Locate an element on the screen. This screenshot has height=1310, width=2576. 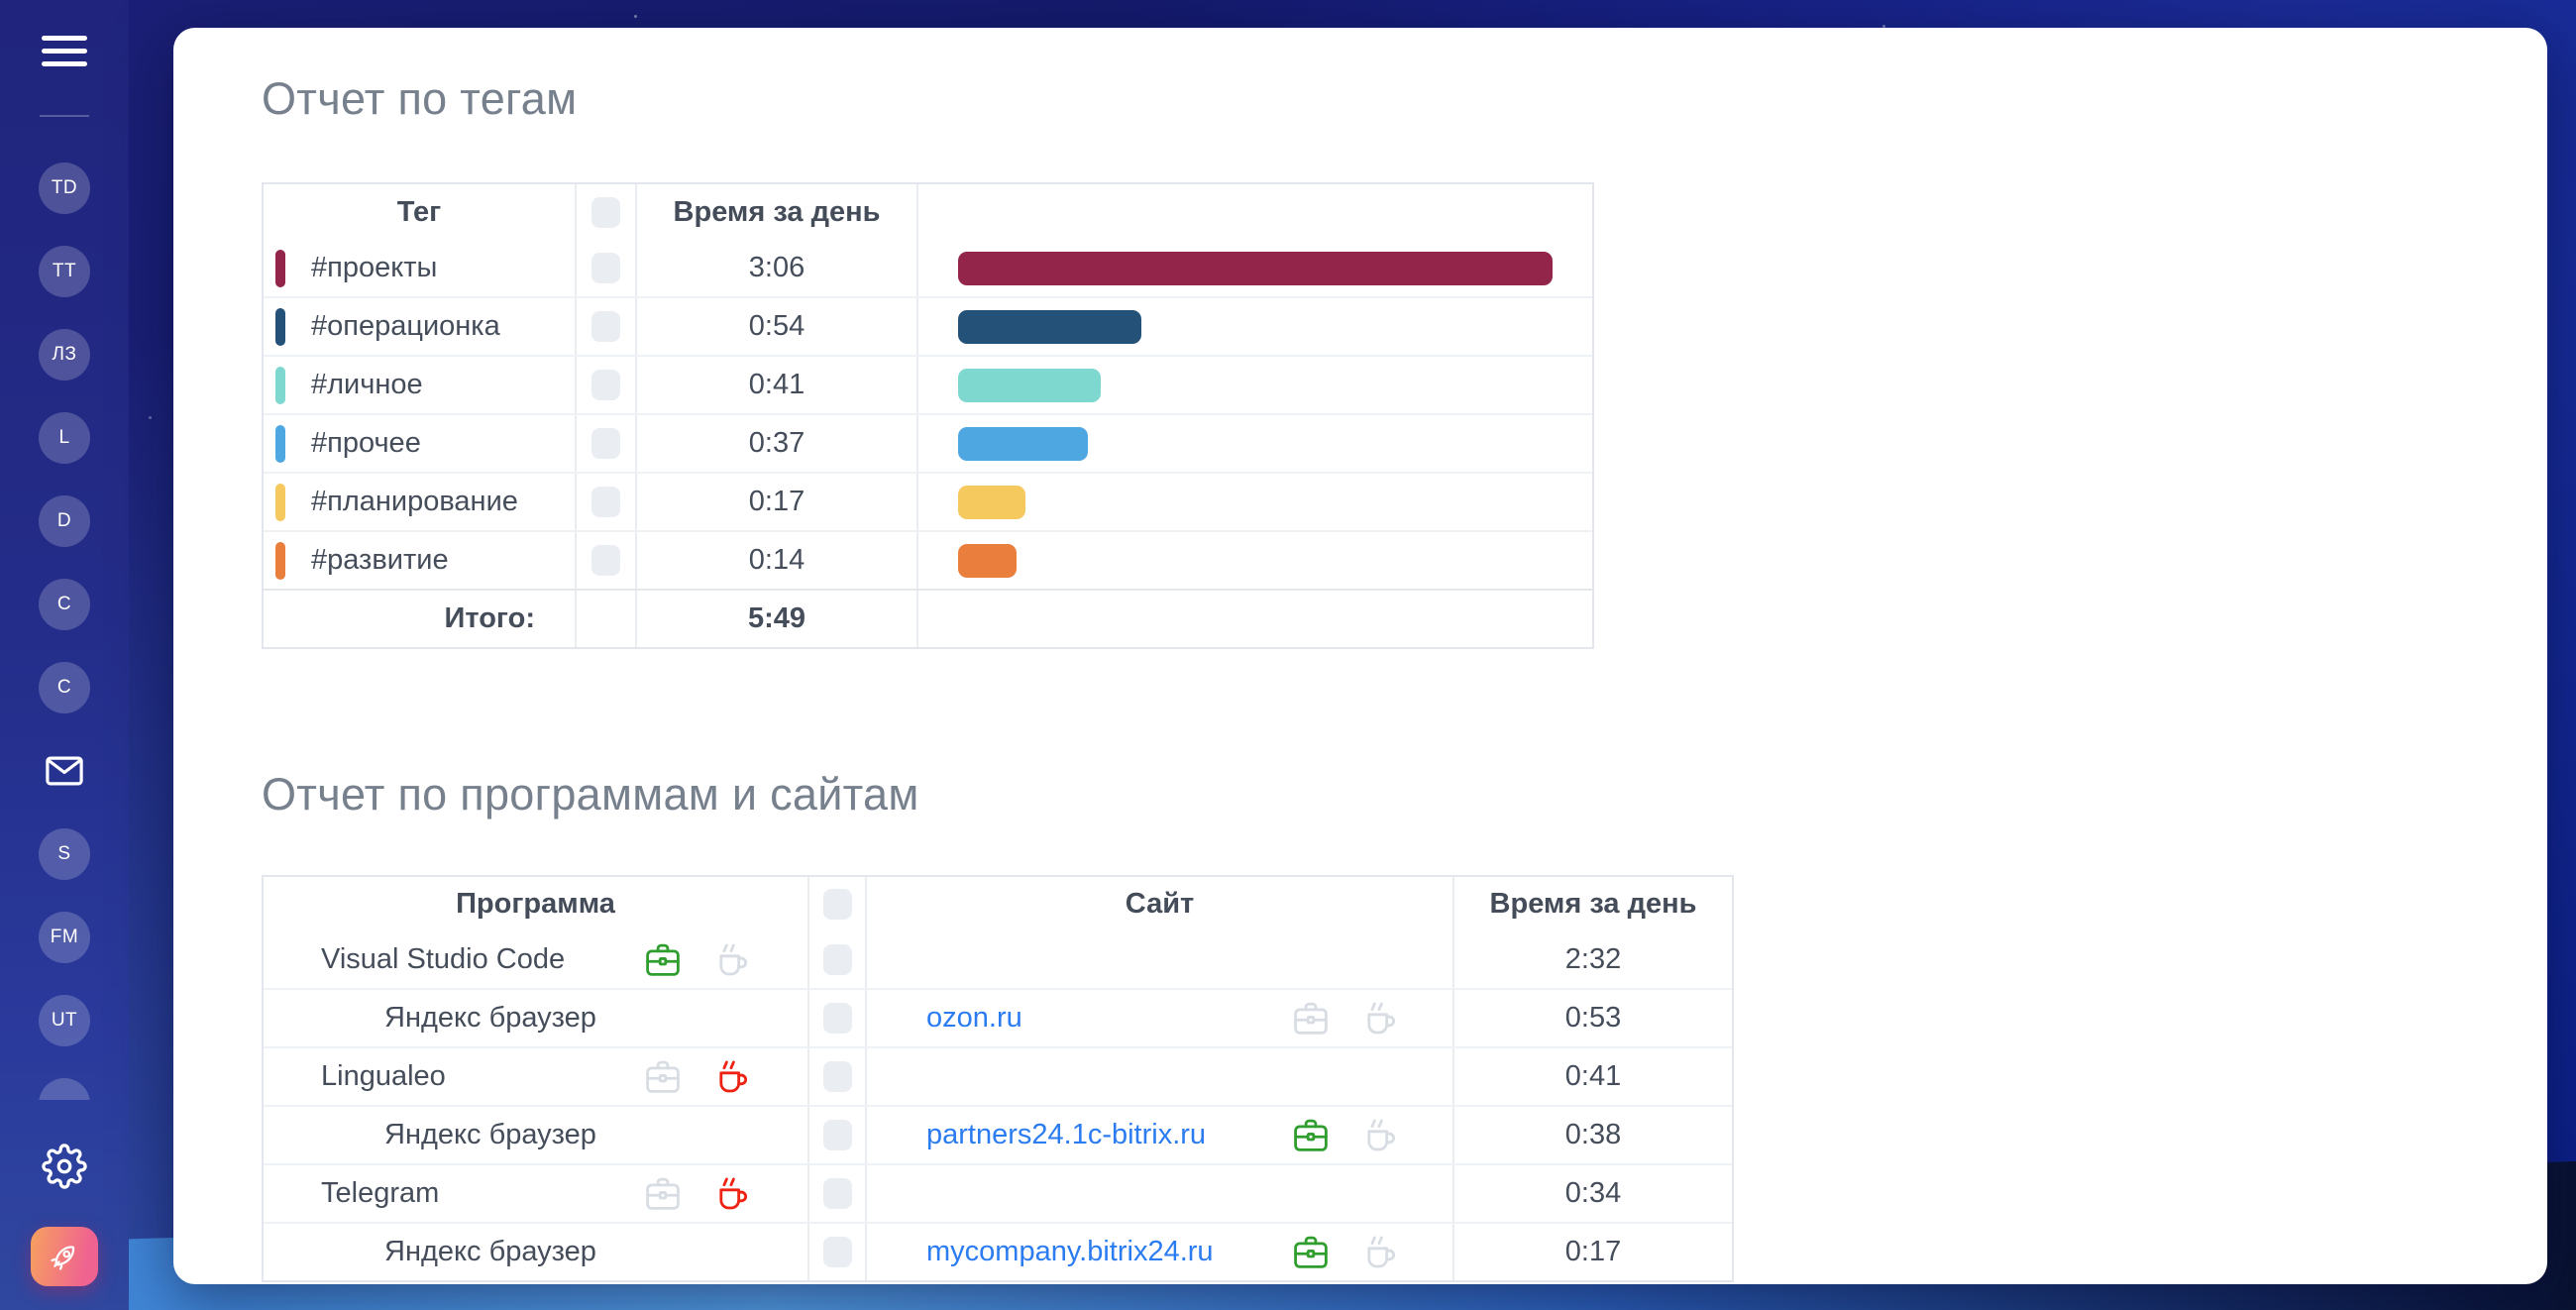
sidebar: TD TT ЛЗ L D C C S FM UT is located at coordinates (64, 655).